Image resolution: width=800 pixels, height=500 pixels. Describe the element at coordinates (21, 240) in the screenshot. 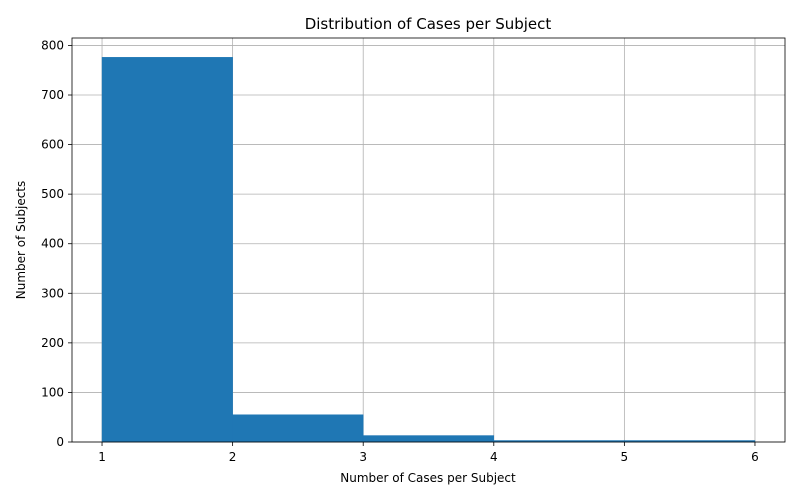

I see `y-axis-label: Number of Subjects` at that location.